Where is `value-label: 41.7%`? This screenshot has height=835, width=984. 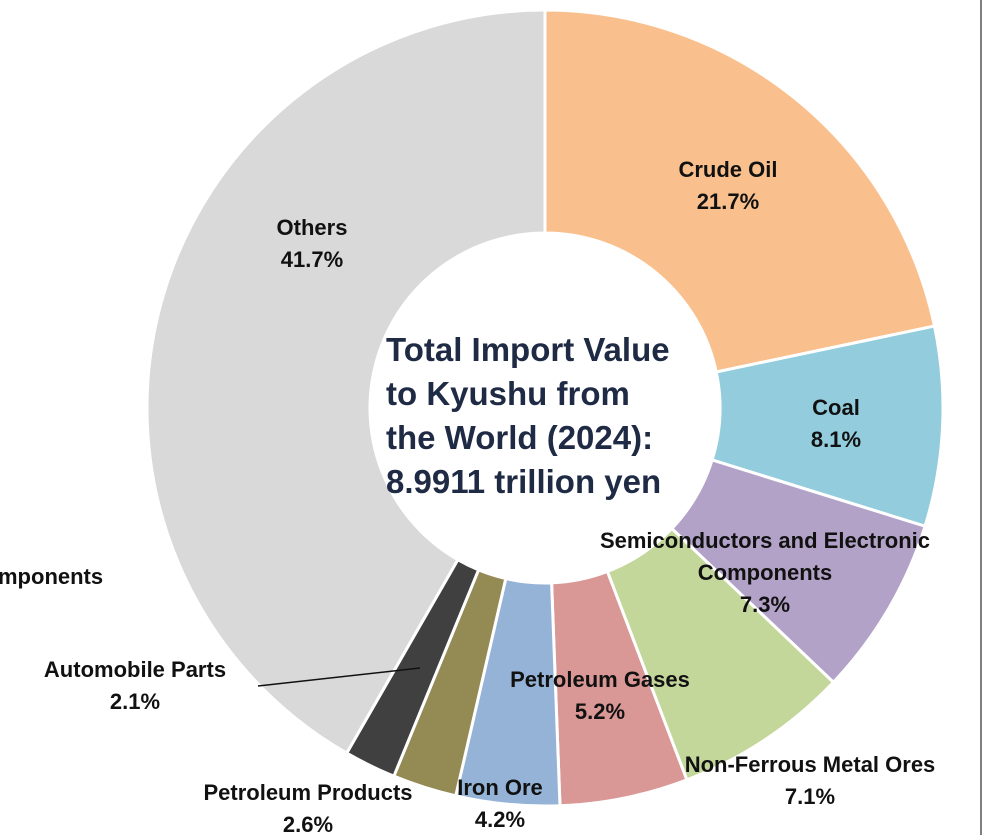
value-label: 41.7% is located at coordinates (312, 259).